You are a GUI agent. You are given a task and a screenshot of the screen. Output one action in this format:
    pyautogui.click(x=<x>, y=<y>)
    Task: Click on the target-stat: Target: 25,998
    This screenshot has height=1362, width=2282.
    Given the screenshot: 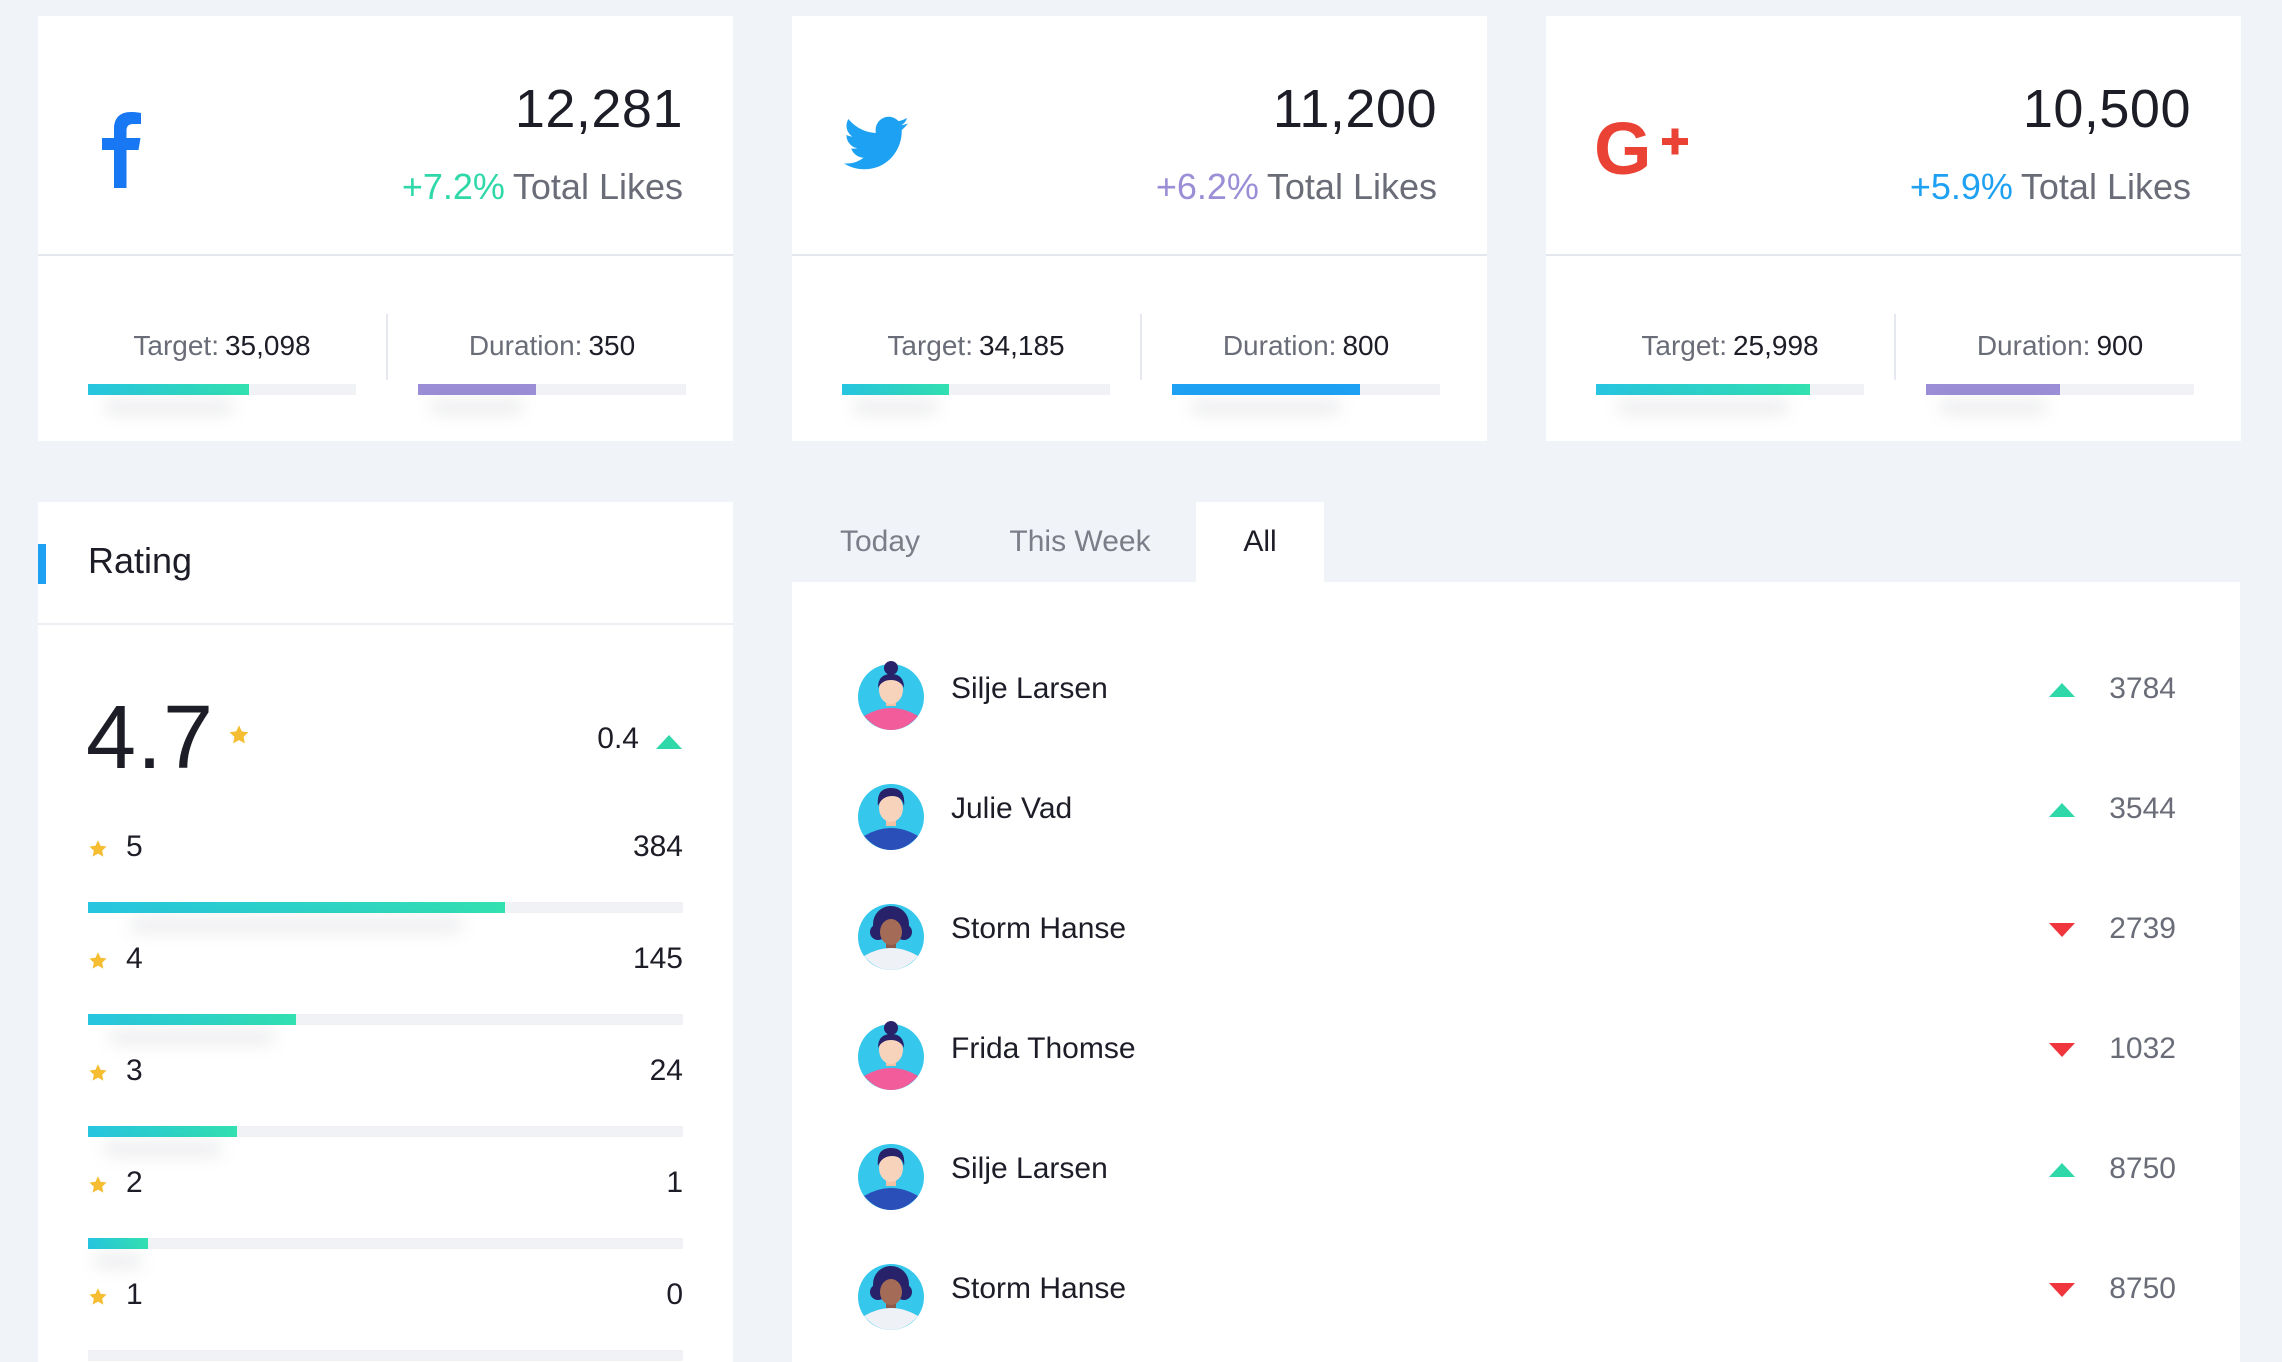 What is the action you would take?
    pyautogui.click(x=1730, y=362)
    